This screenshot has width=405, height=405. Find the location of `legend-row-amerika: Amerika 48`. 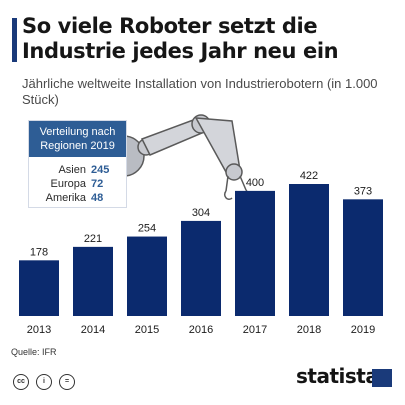

legend-row-amerika: Amerika 48 is located at coordinates (77, 198).